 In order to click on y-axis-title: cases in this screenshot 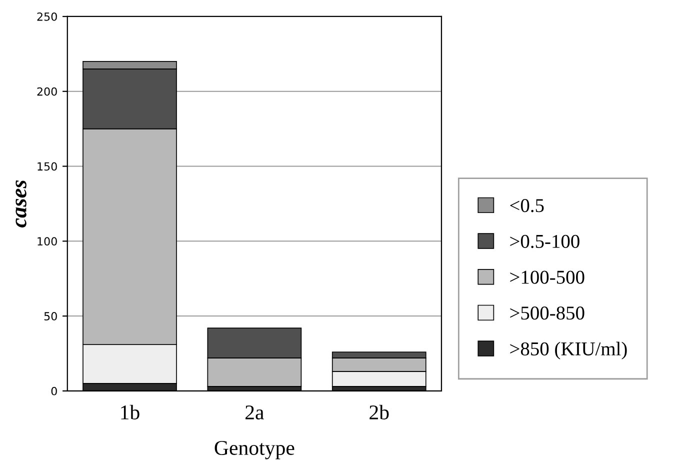, I will do `click(21, 204)`.